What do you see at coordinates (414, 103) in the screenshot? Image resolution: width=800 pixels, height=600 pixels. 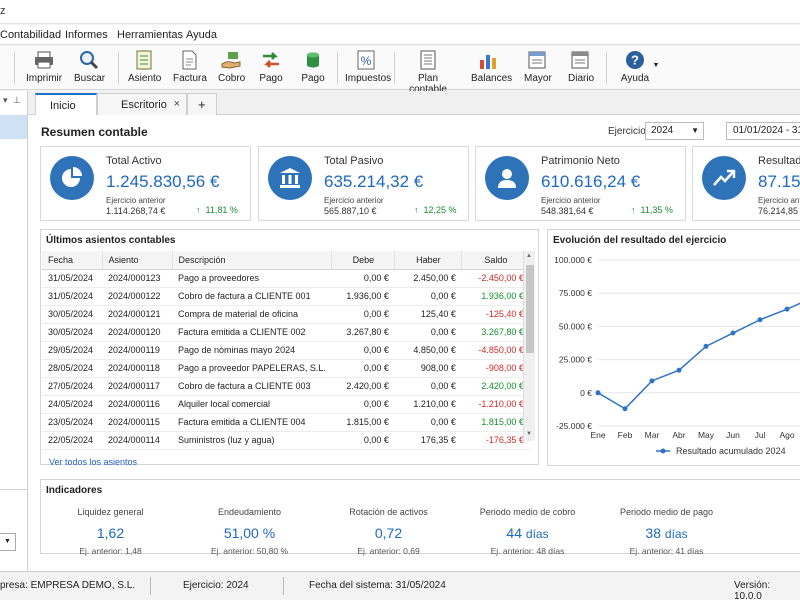 I see `tab-strip: Inicio Escritorio × +` at bounding box center [414, 103].